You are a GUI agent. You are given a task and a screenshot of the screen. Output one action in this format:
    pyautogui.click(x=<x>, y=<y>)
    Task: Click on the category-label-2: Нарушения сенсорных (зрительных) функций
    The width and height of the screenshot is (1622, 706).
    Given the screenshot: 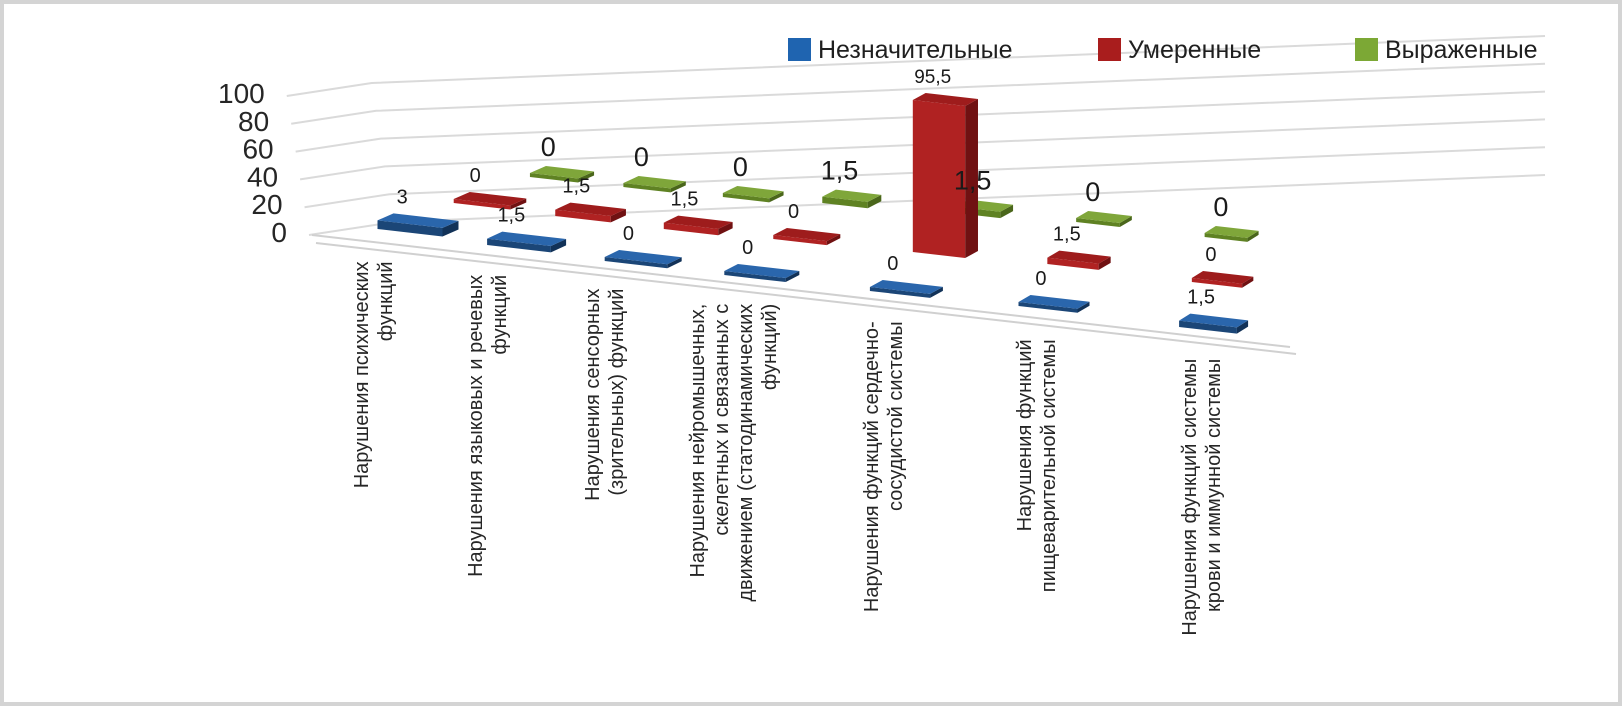 What is the action you would take?
    pyautogui.click(x=605, y=395)
    